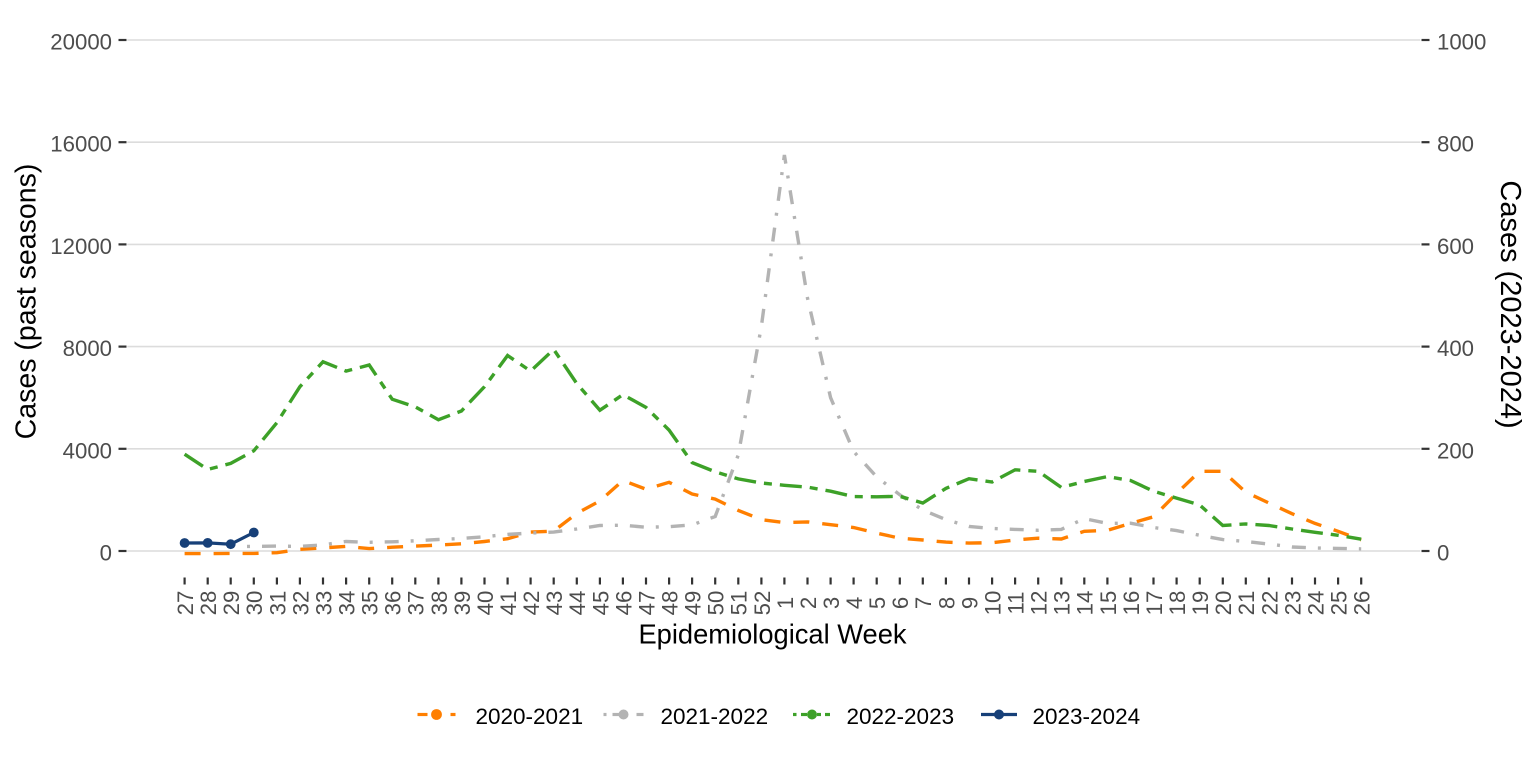 This screenshot has width=1536, height=773. Describe the element at coordinates (1246, 603) in the screenshot. I see `svg-text: 21` at that location.